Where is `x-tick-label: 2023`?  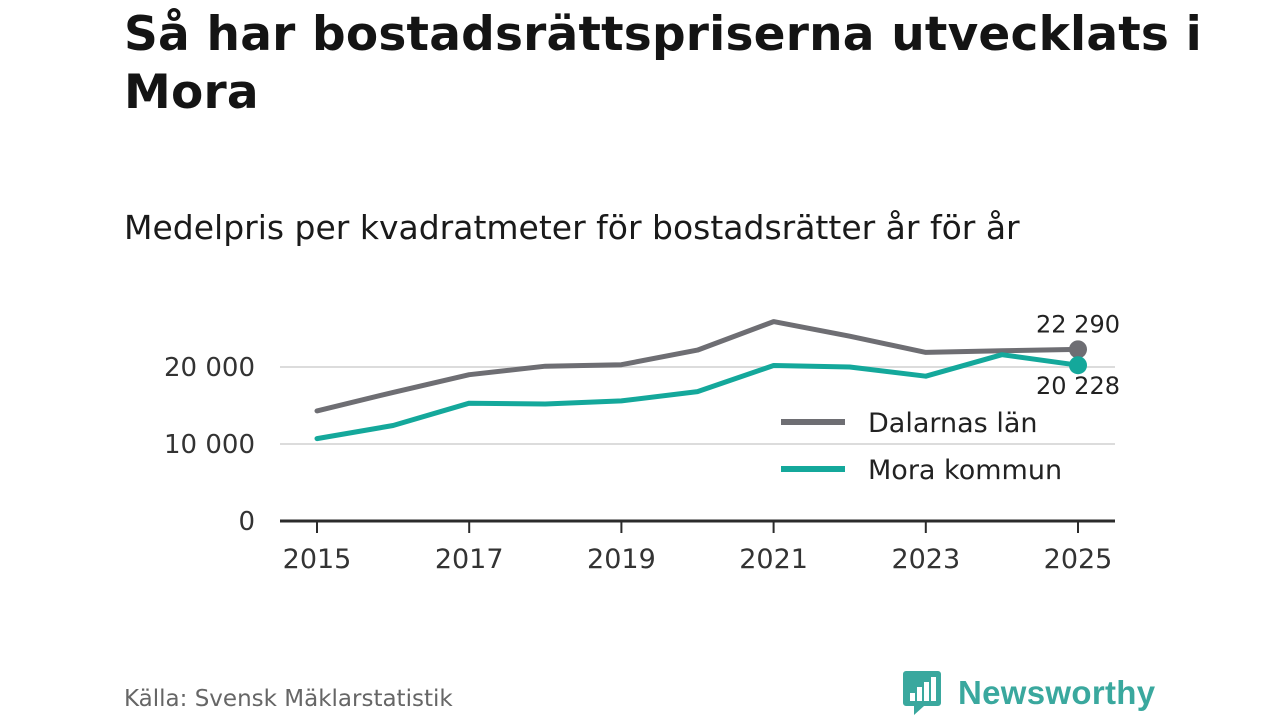
x-tick-label: 2023 is located at coordinates (925, 559).